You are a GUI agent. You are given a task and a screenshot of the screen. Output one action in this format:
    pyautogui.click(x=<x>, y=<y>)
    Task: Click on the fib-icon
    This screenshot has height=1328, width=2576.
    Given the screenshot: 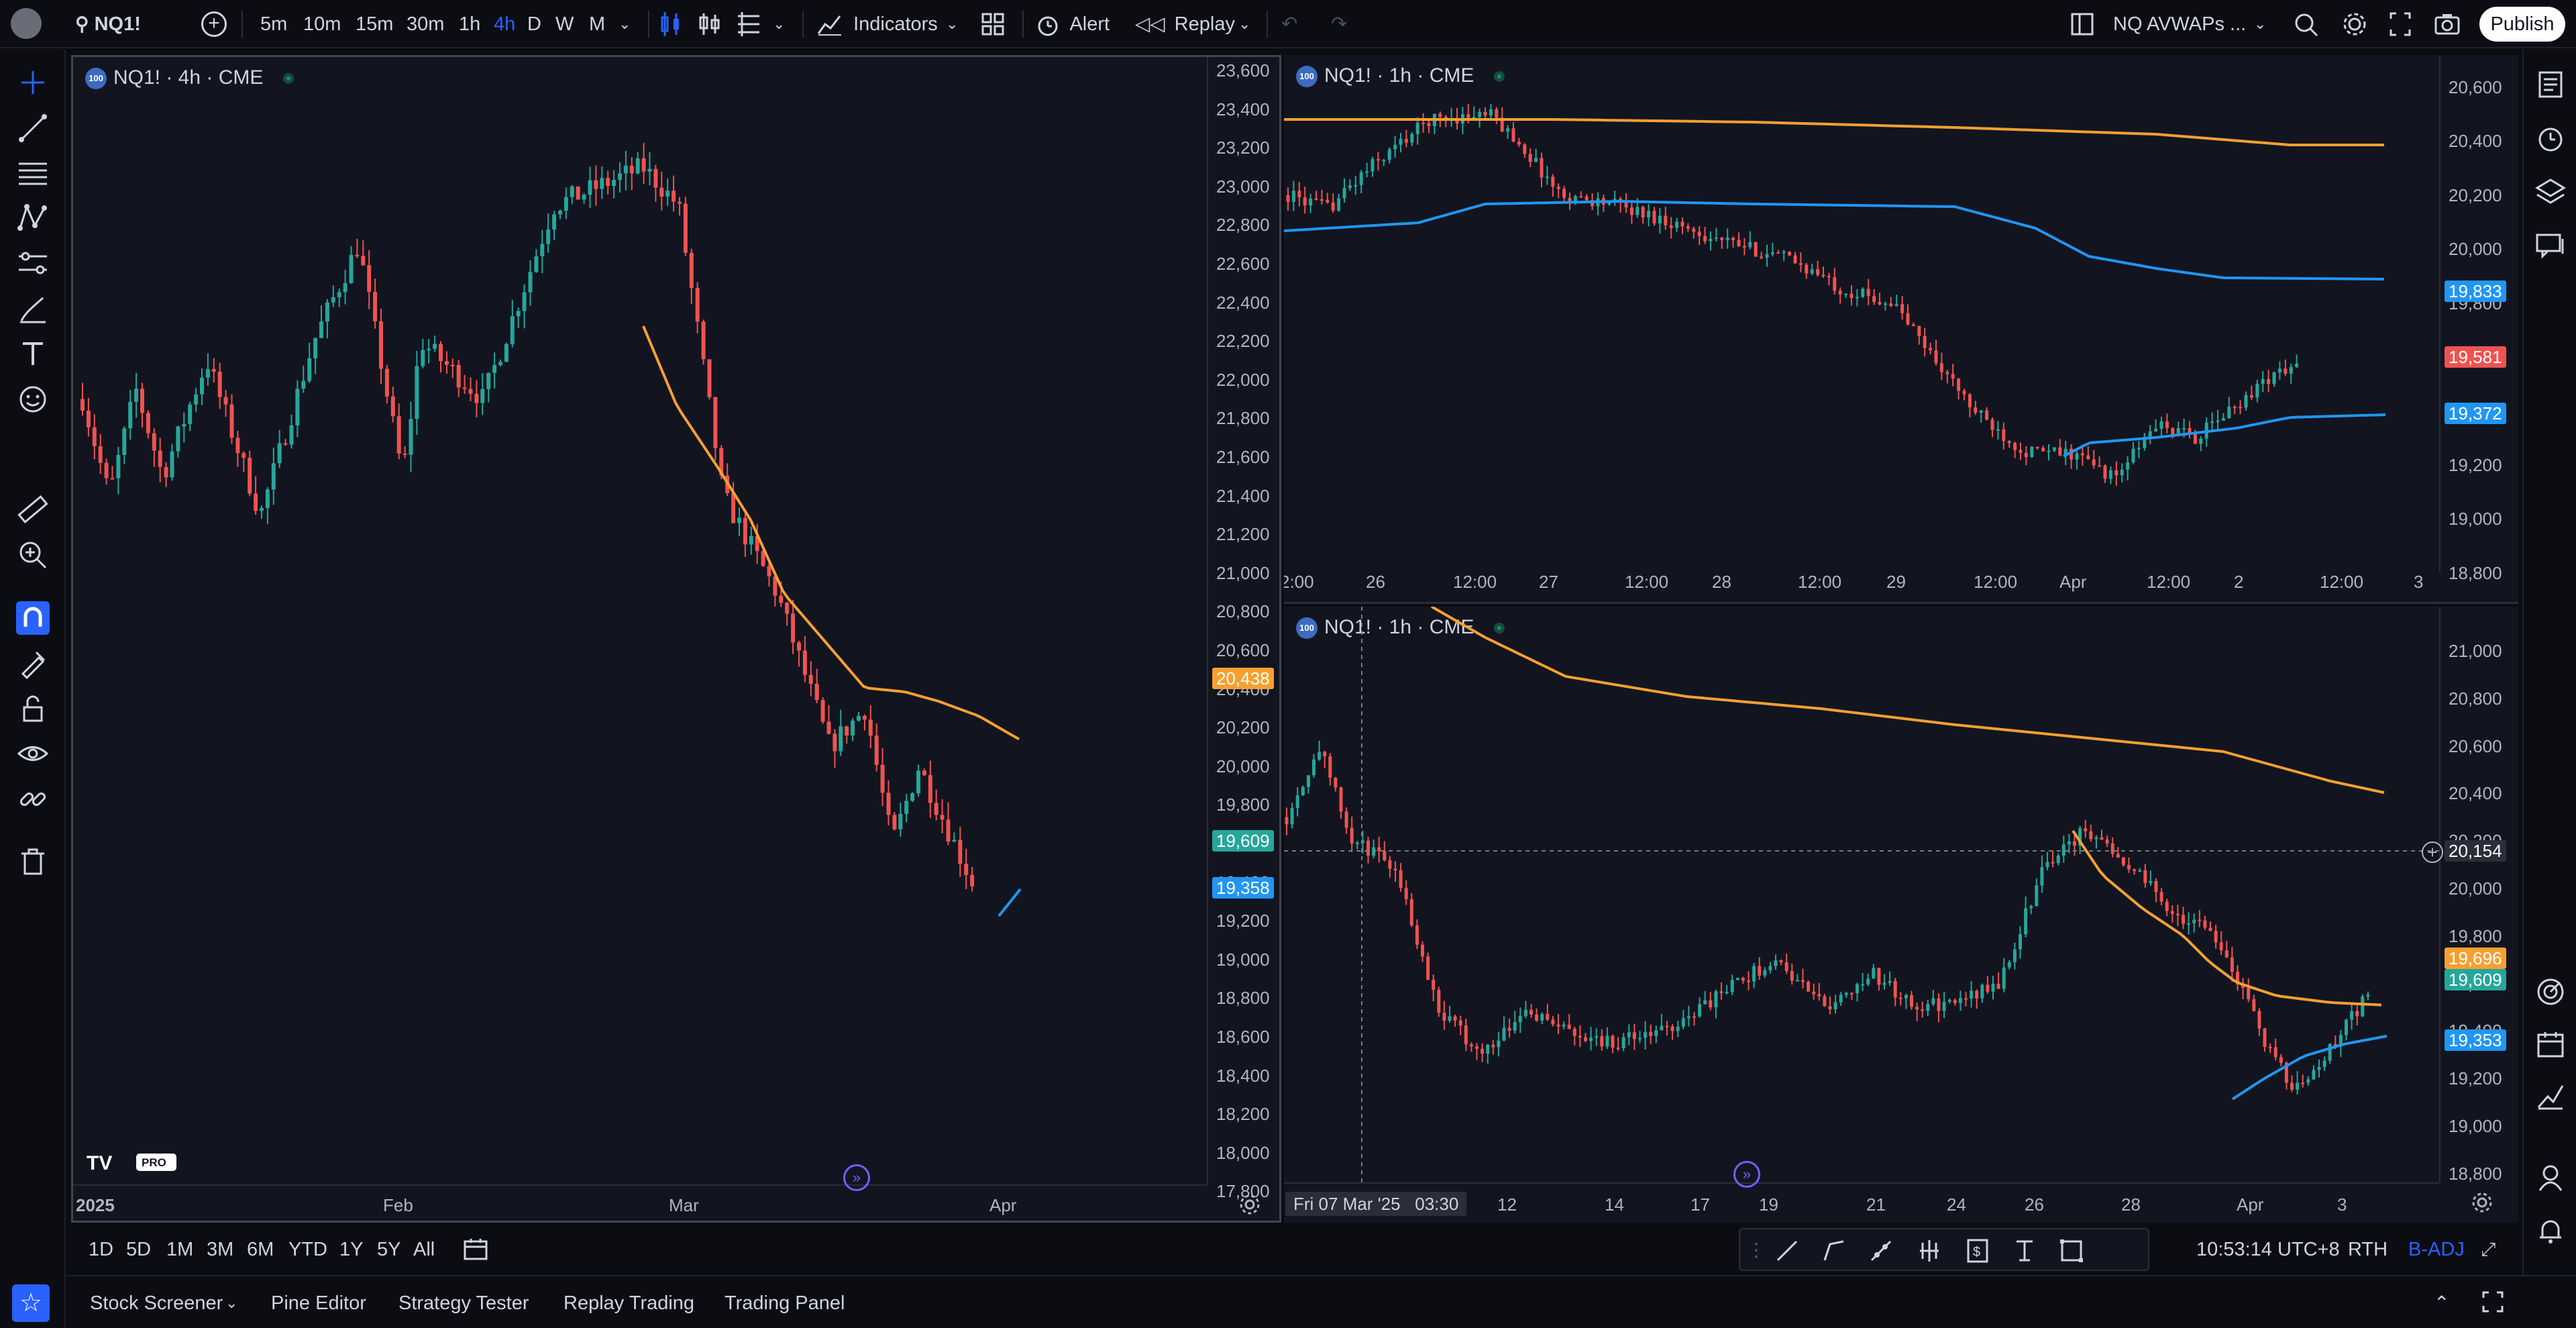 What is the action you would take?
    pyautogui.click(x=33, y=172)
    